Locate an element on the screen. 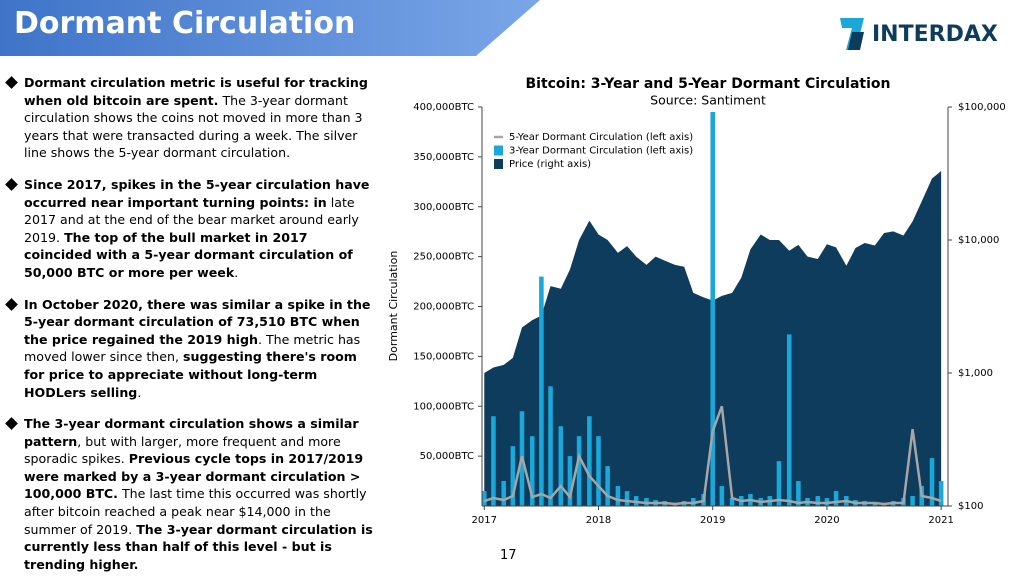 This screenshot has width=1024, height=587. y-tick-label: 100,000BTC is located at coordinates (443, 406).